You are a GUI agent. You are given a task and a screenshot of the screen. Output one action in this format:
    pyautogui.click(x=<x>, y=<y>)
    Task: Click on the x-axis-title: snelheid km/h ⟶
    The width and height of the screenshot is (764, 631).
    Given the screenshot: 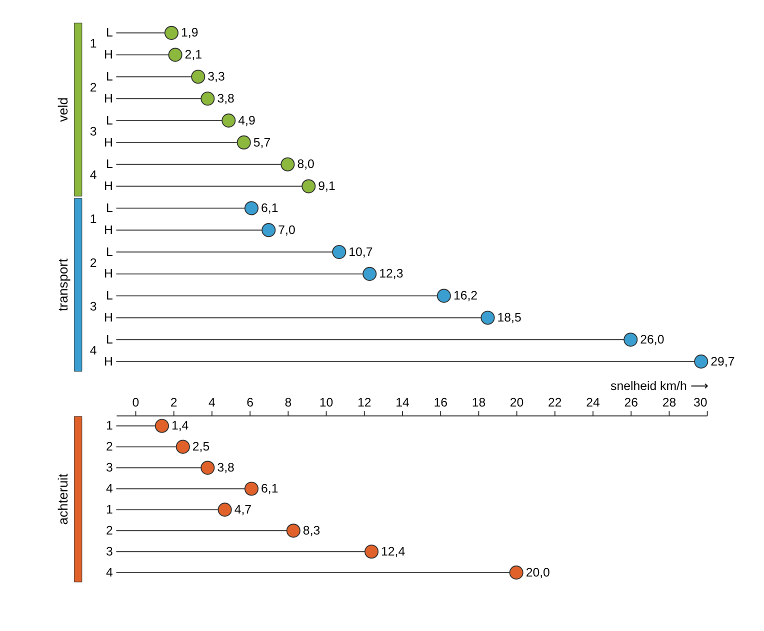 What is the action you would take?
    pyautogui.click(x=659, y=386)
    